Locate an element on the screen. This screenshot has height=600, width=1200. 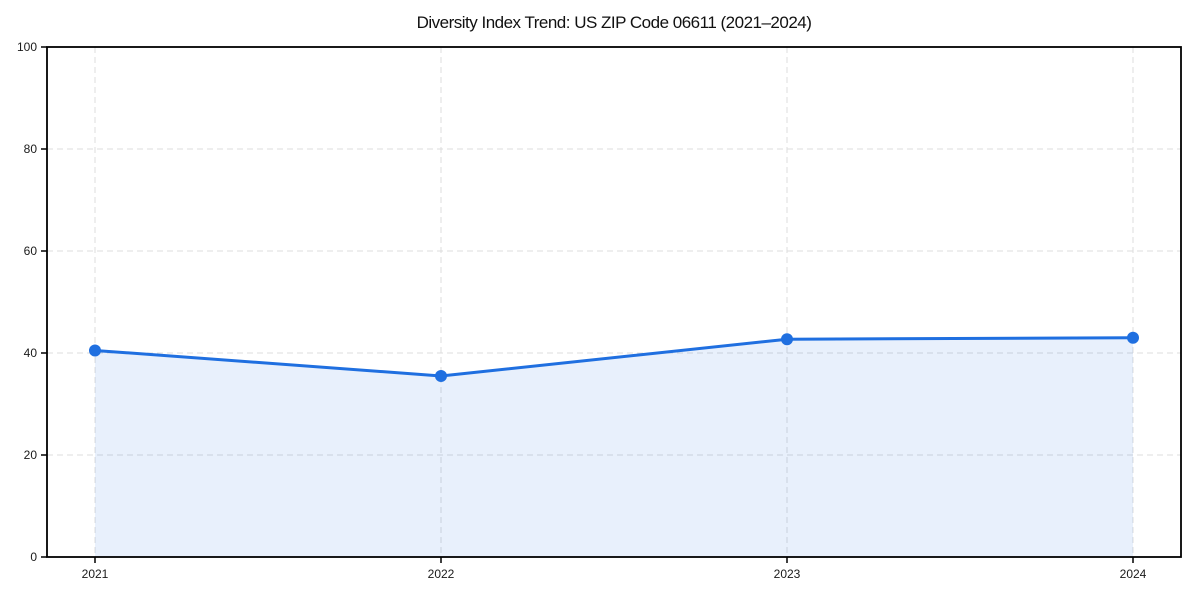
x-tick-label: 2023 is located at coordinates (787, 574).